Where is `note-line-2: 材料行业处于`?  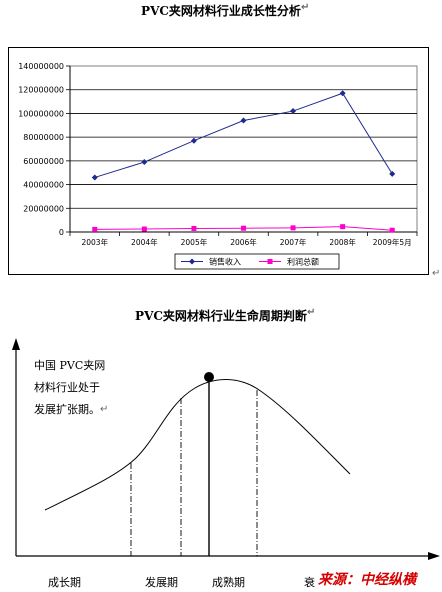 note-line-2: 材料行业处于 is located at coordinates (67, 387).